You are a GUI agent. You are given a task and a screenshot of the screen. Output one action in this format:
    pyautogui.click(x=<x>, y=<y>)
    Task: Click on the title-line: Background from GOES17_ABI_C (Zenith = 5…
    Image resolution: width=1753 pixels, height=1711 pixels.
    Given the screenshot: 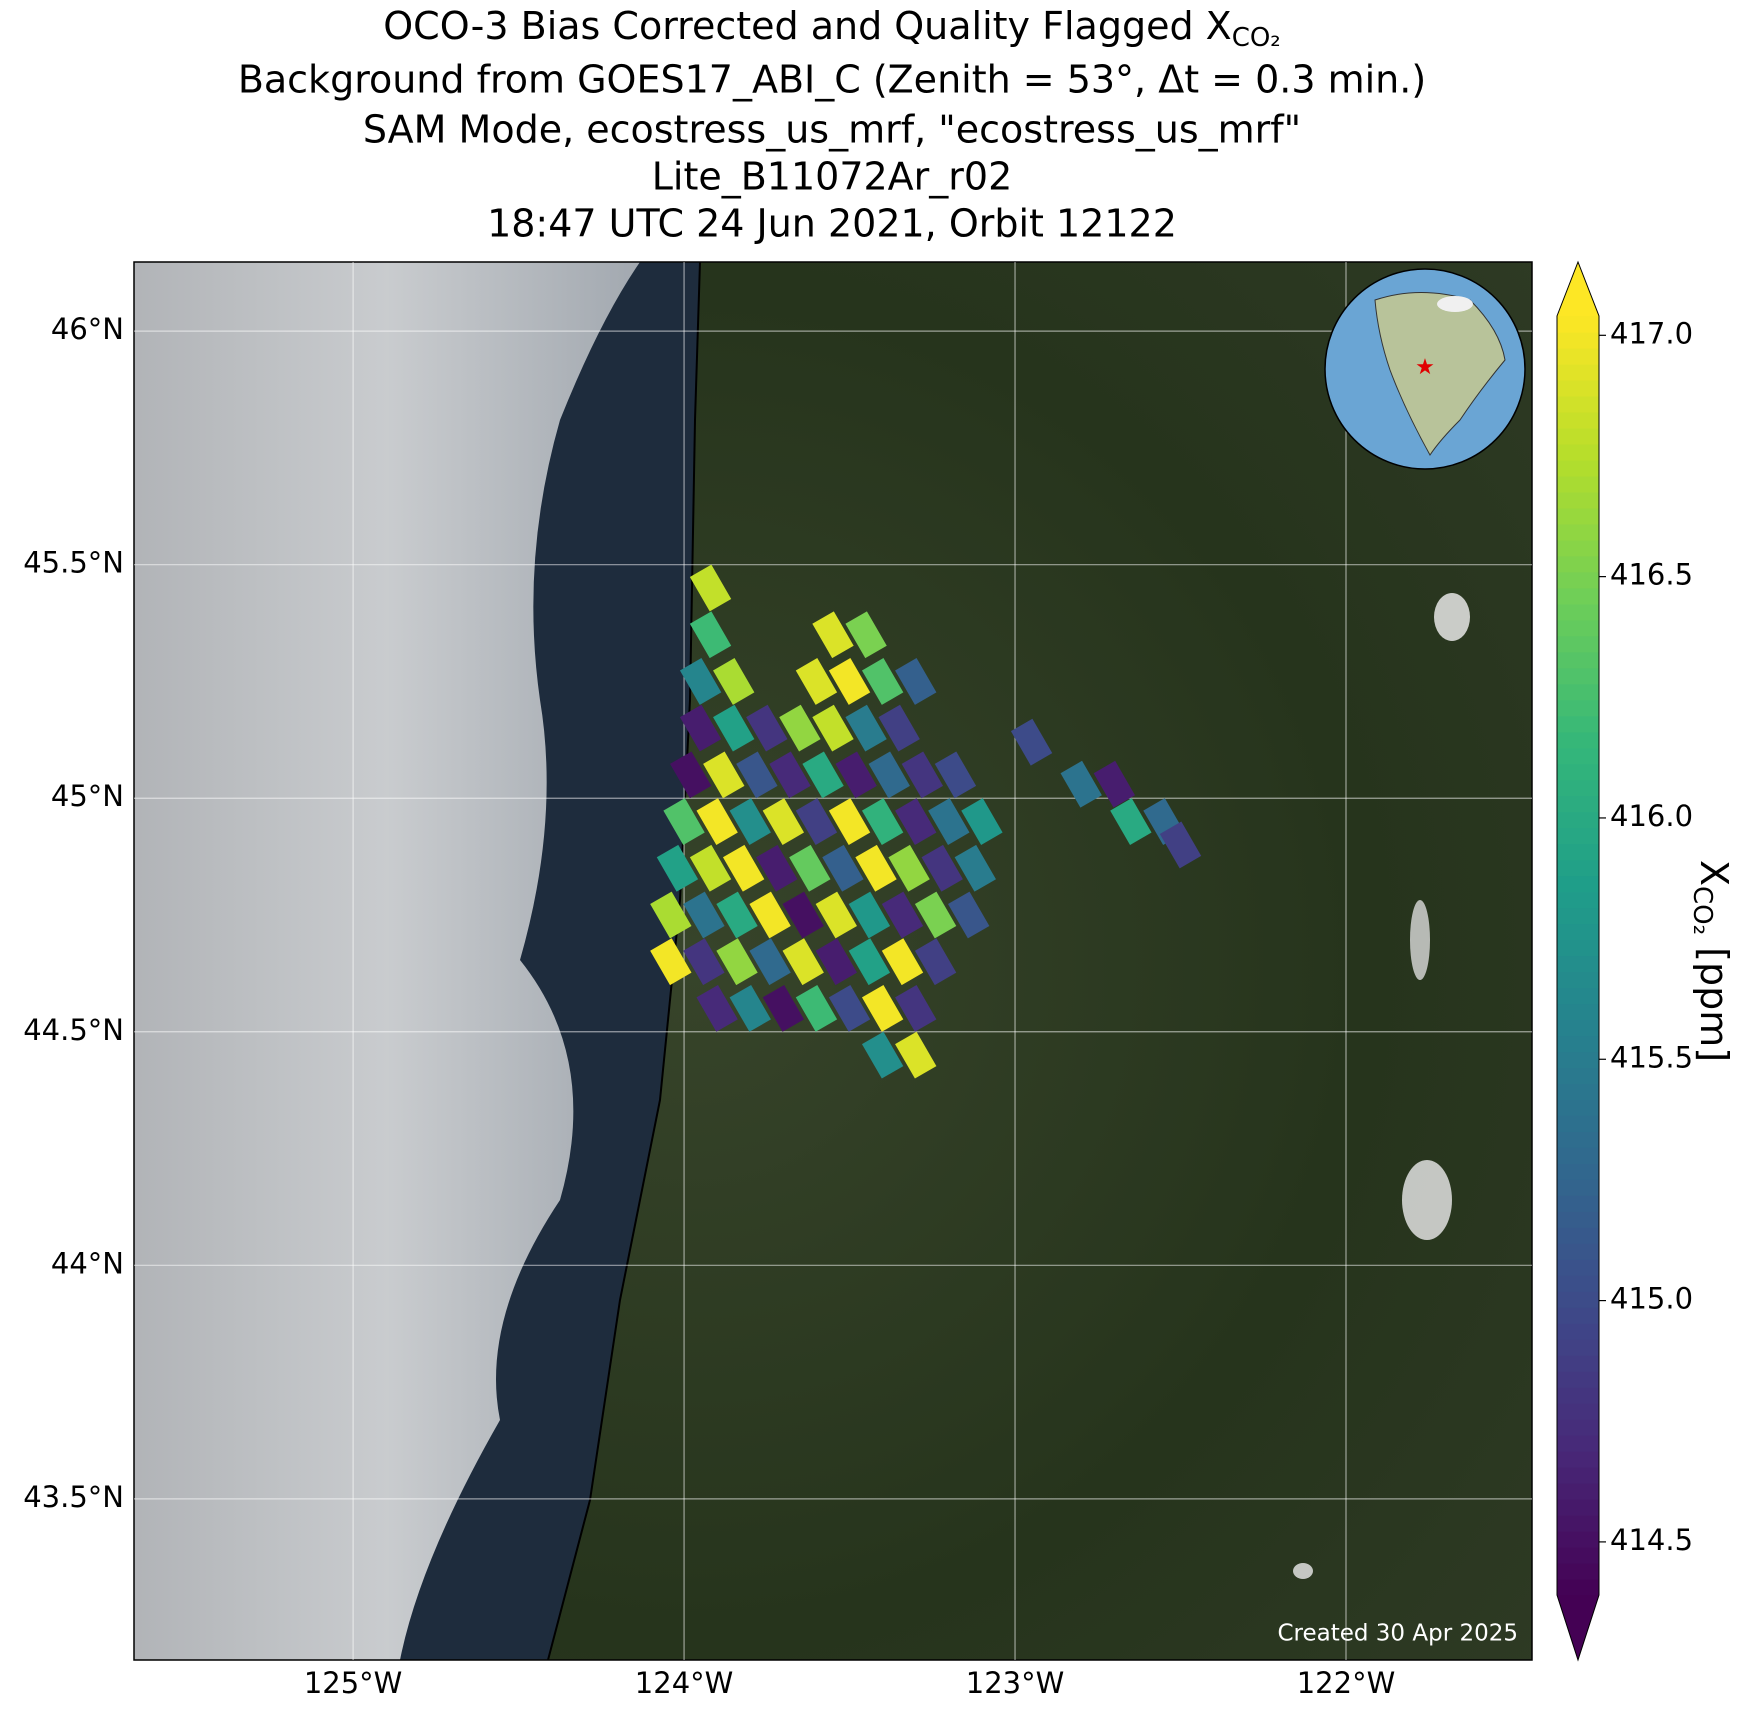 What is the action you would take?
    pyautogui.click(x=832, y=80)
    